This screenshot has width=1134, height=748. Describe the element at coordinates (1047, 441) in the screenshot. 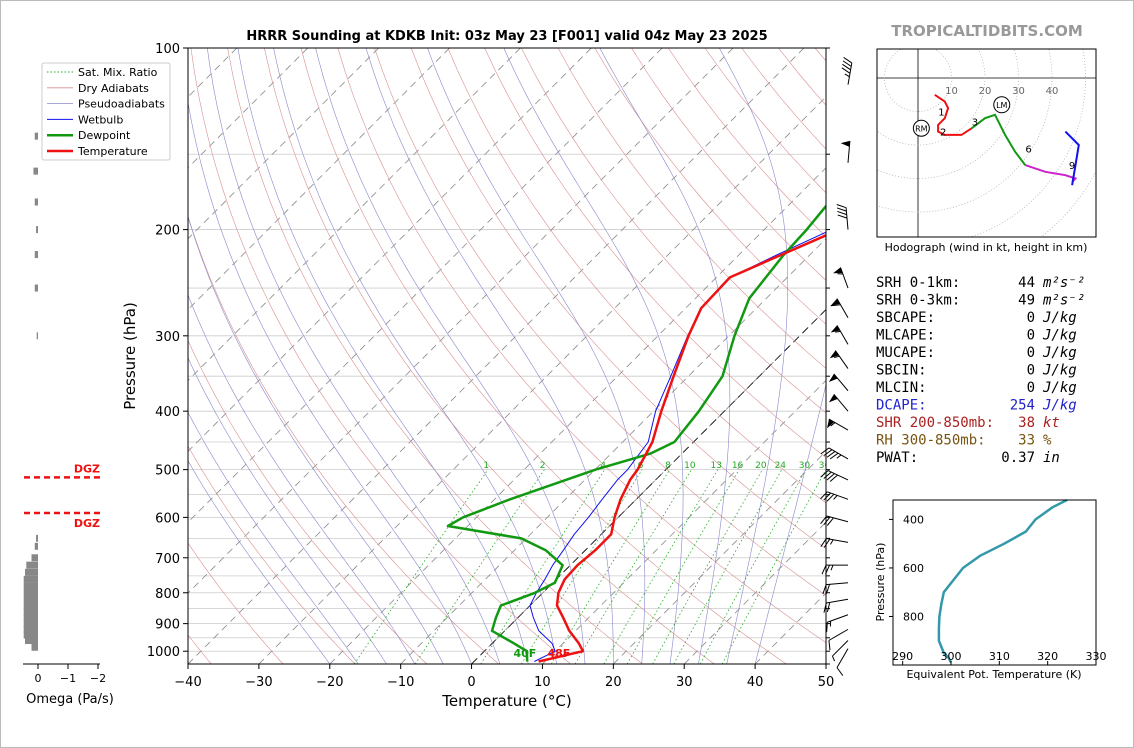

I see `stat-unit: %` at that location.